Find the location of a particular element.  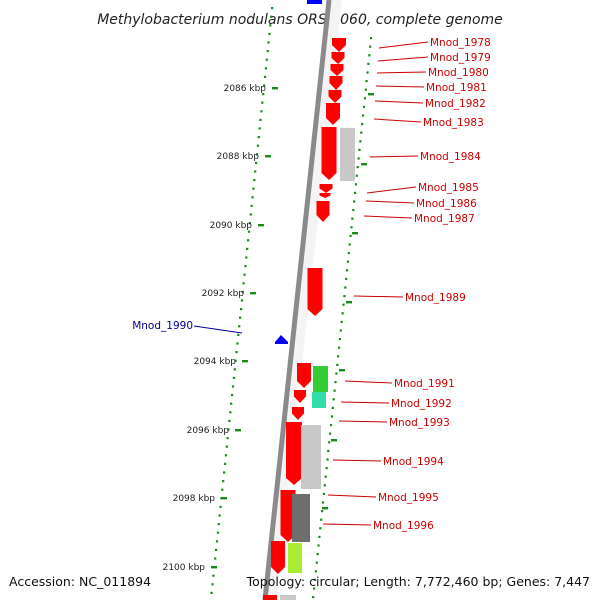

gene-label: Mnod_1992 is located at coordinates (421, 404).